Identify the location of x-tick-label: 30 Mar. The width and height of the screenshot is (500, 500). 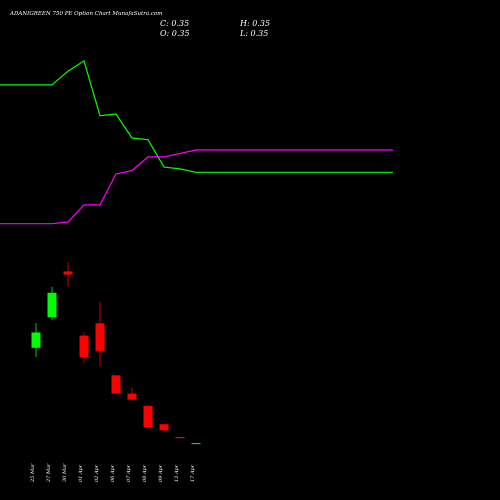
(65, 472).